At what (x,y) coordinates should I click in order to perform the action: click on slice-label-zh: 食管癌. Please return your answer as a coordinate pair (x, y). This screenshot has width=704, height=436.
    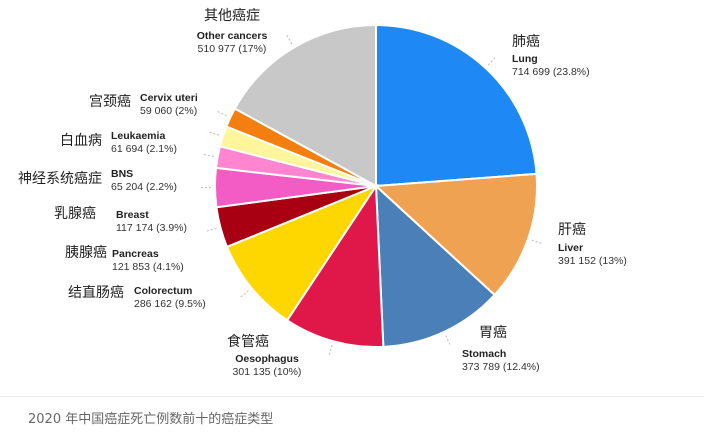
    Looking at the image, I should click on (248, 341).